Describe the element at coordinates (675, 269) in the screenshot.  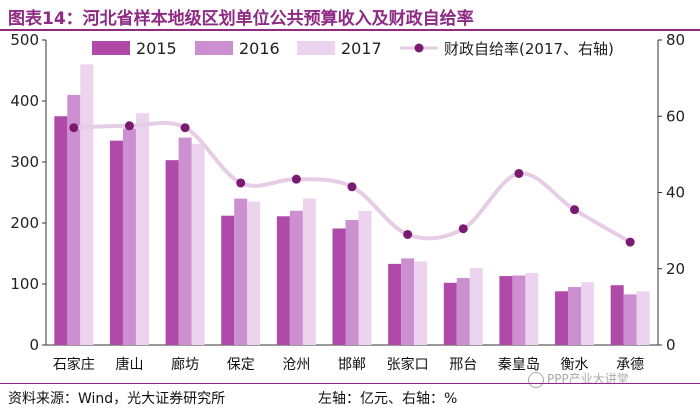
I see `right-axis-tick-label: 20` at that location.